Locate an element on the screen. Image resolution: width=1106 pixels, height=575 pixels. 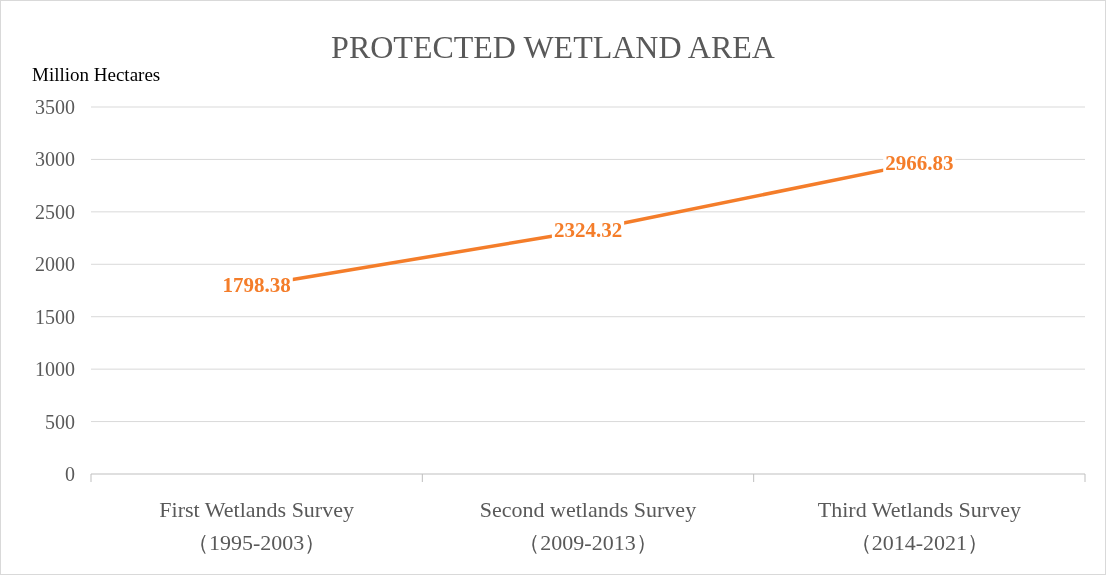
chart-title: PROTECTED WETLAND AREA is located at coordinates (553, 47).